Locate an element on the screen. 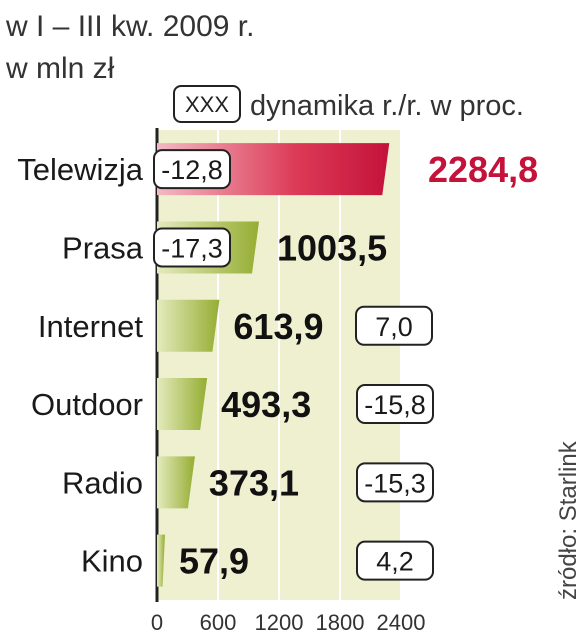 The height and width of the screenshot is (640, 585). x-tick-label: 600 is located at coordinates (218, 622).